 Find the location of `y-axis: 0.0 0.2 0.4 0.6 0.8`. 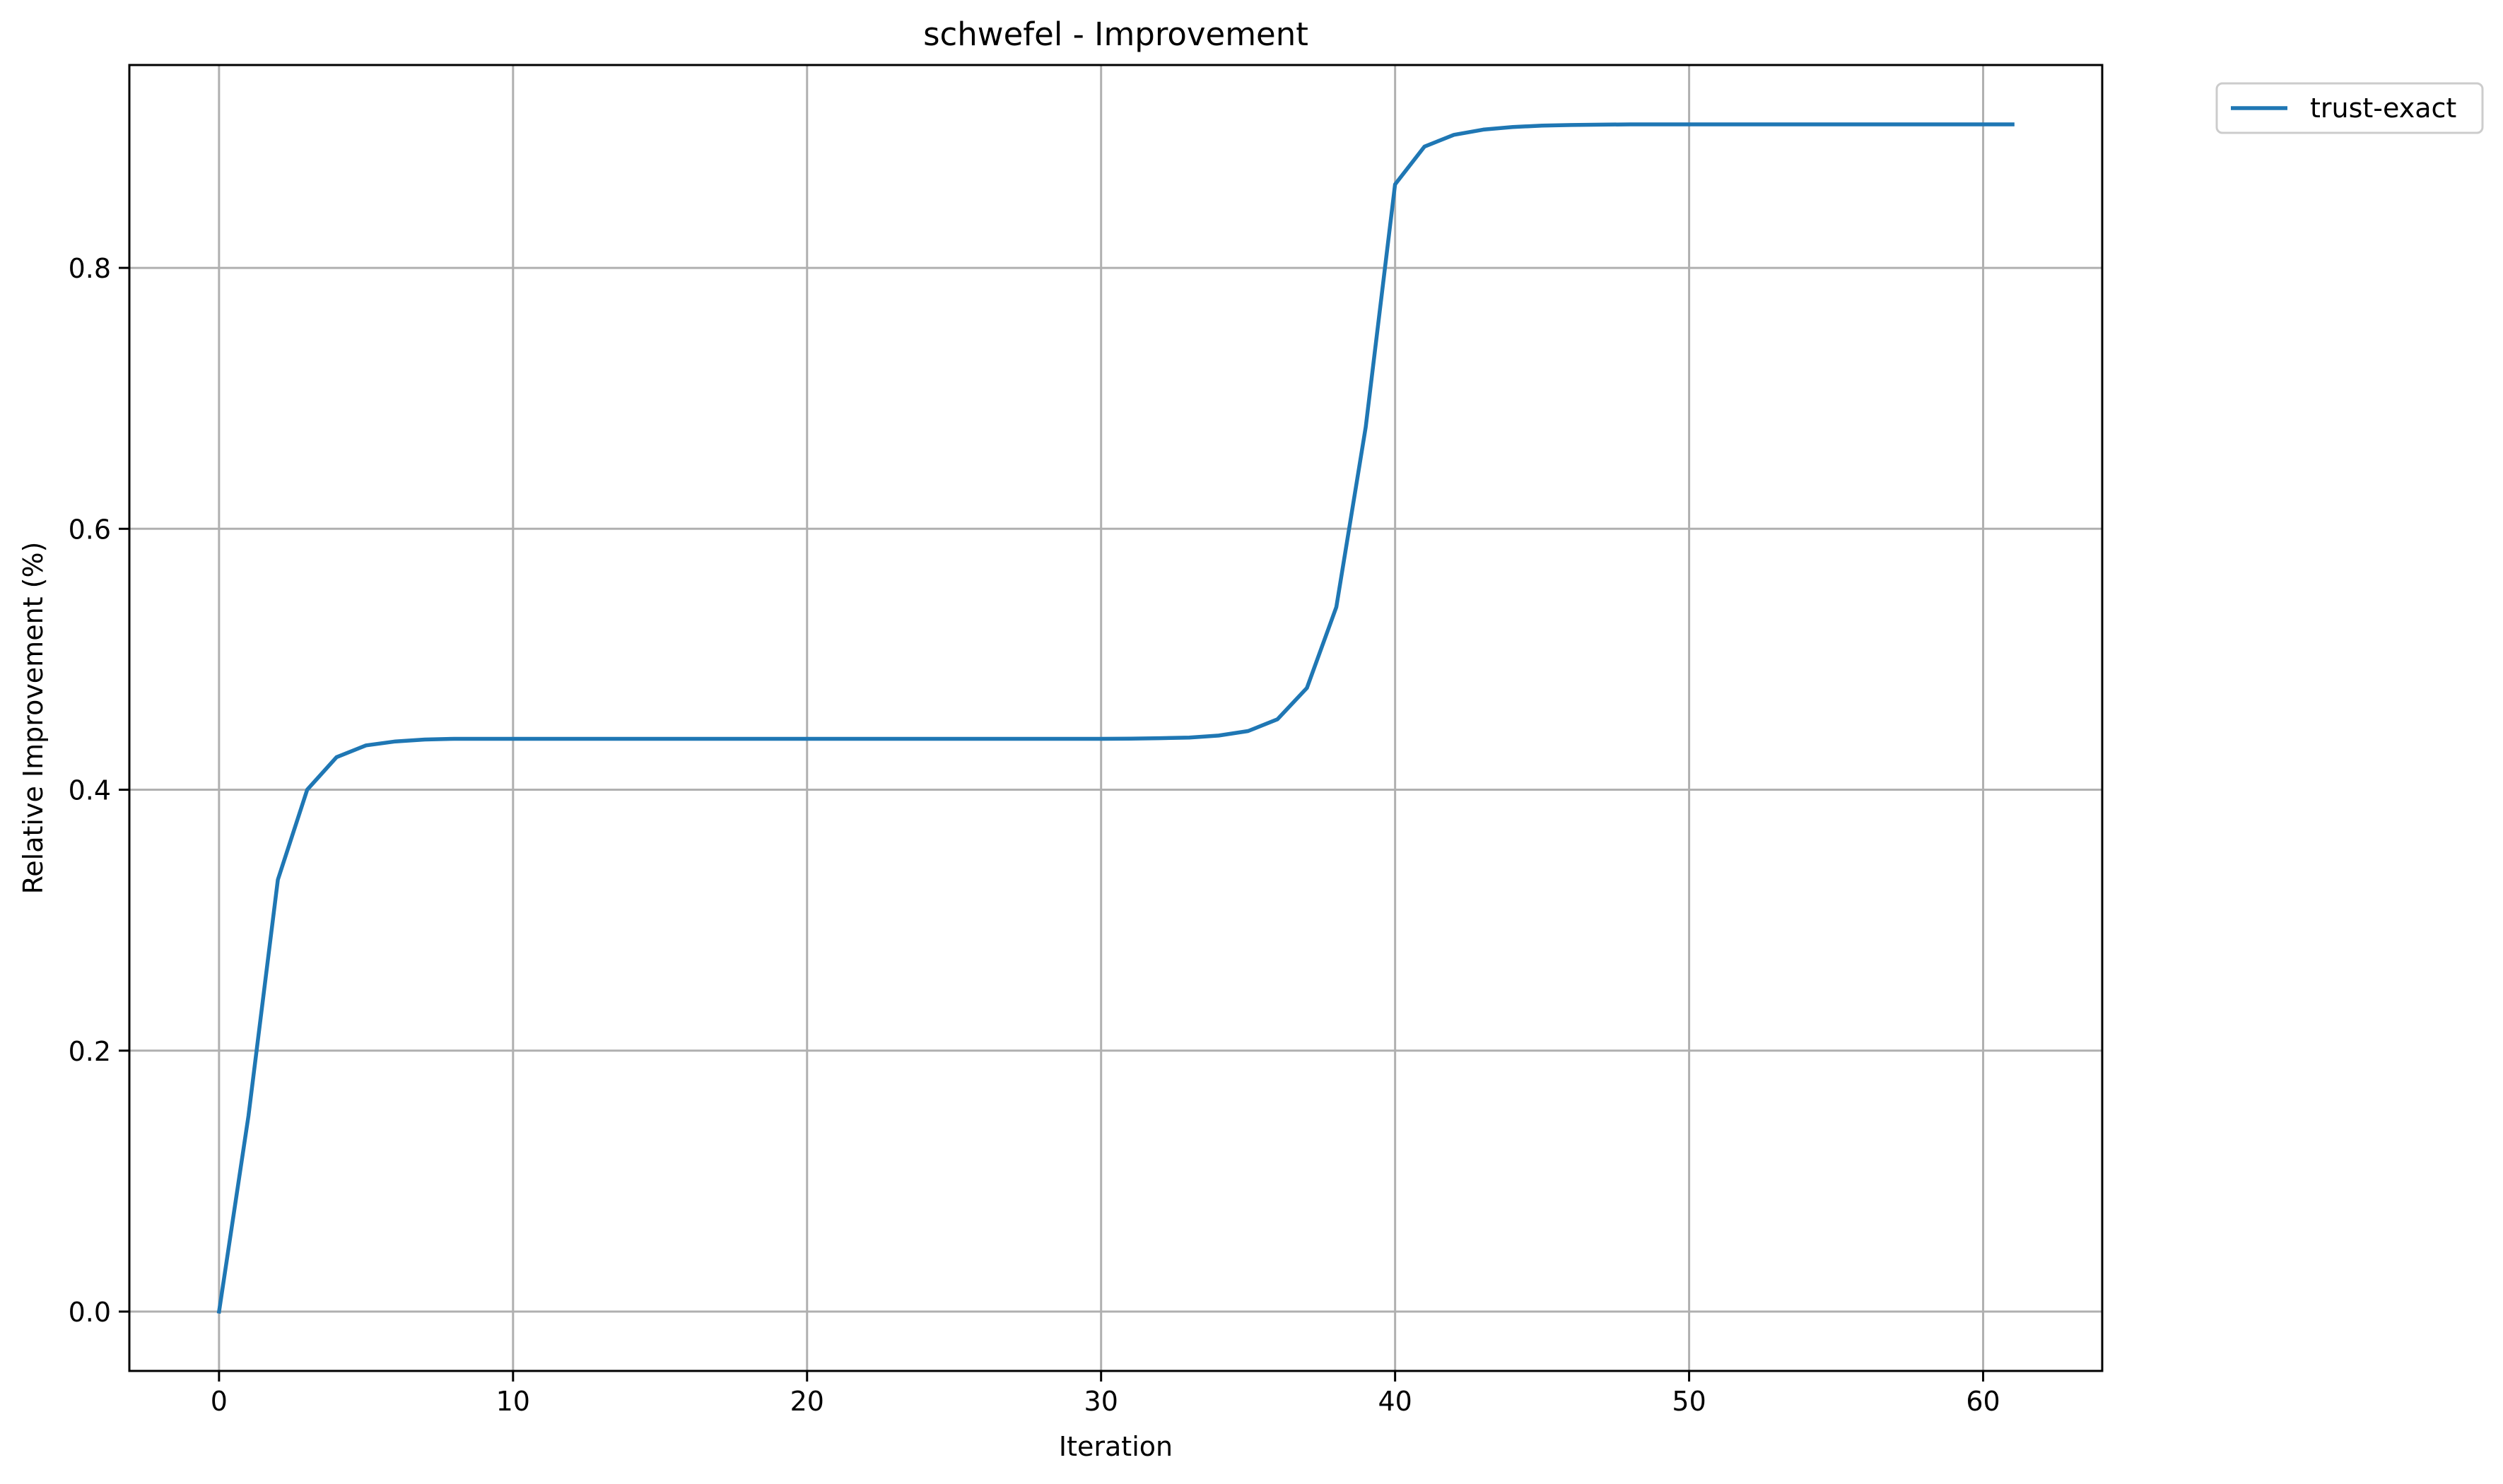

y-axis: 0.0 0.2 0.4 0.6 0.8 is located at coordinates (99, 790).